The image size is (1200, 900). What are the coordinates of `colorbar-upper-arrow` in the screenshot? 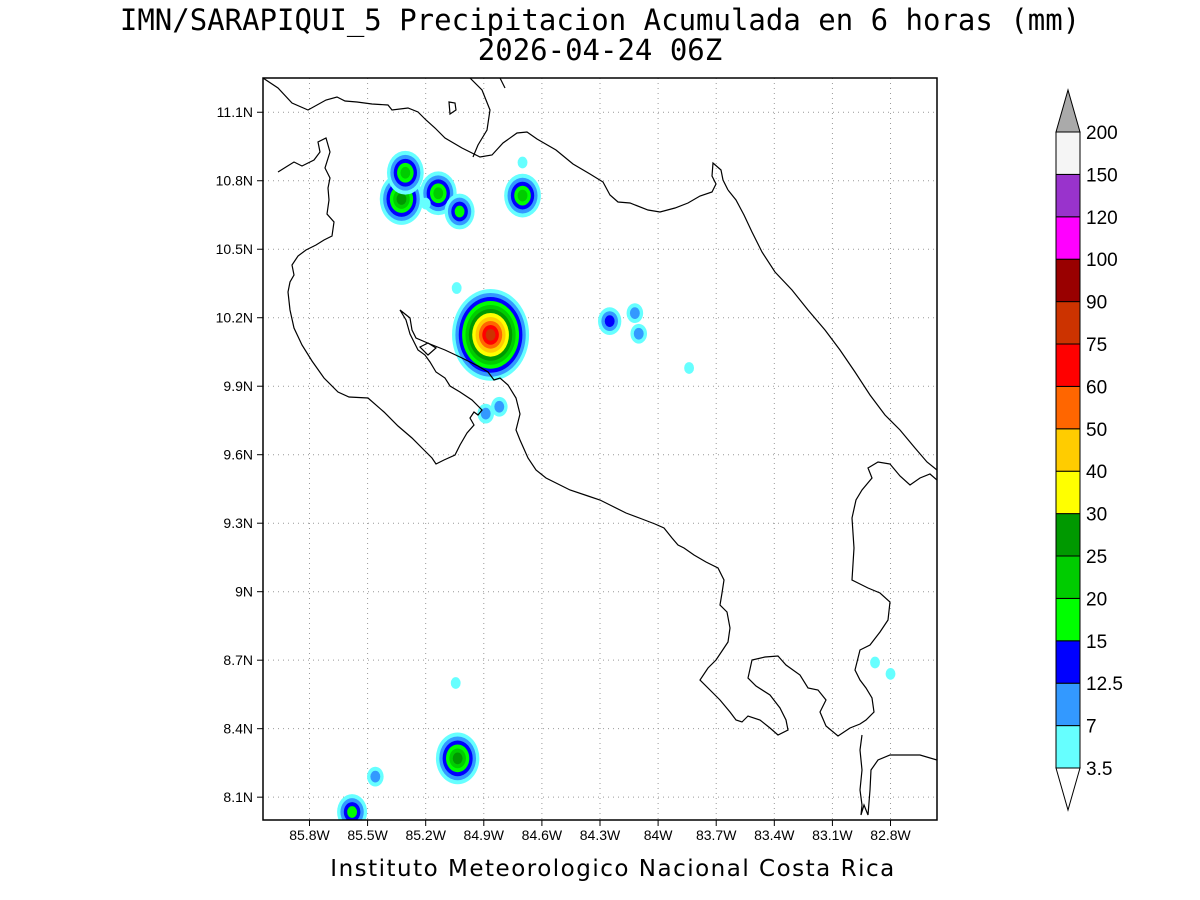 It's located at (1068, 110).